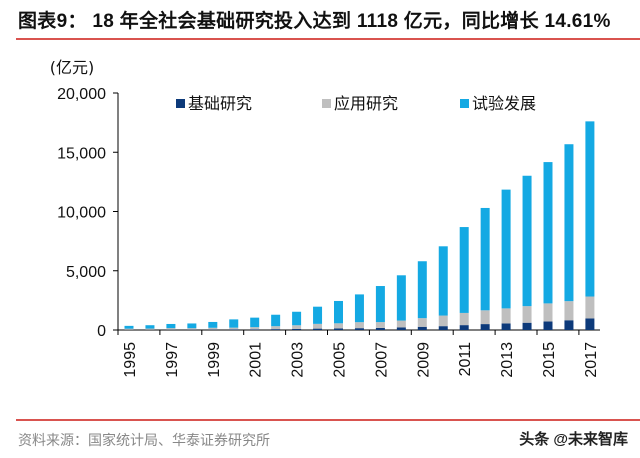  I want to click on legend-label-0: 基础研究, so click(220, 103).